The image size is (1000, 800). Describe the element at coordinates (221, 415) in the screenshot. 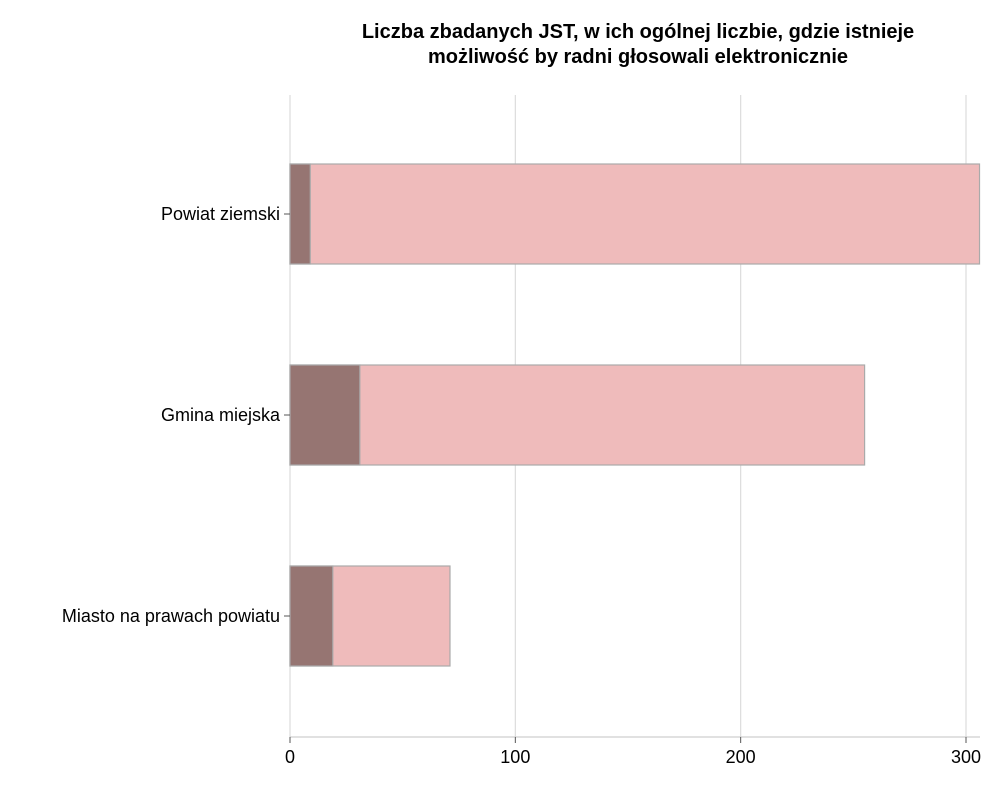

I see `y-tick-label-1: Gmina miejska` at that location.